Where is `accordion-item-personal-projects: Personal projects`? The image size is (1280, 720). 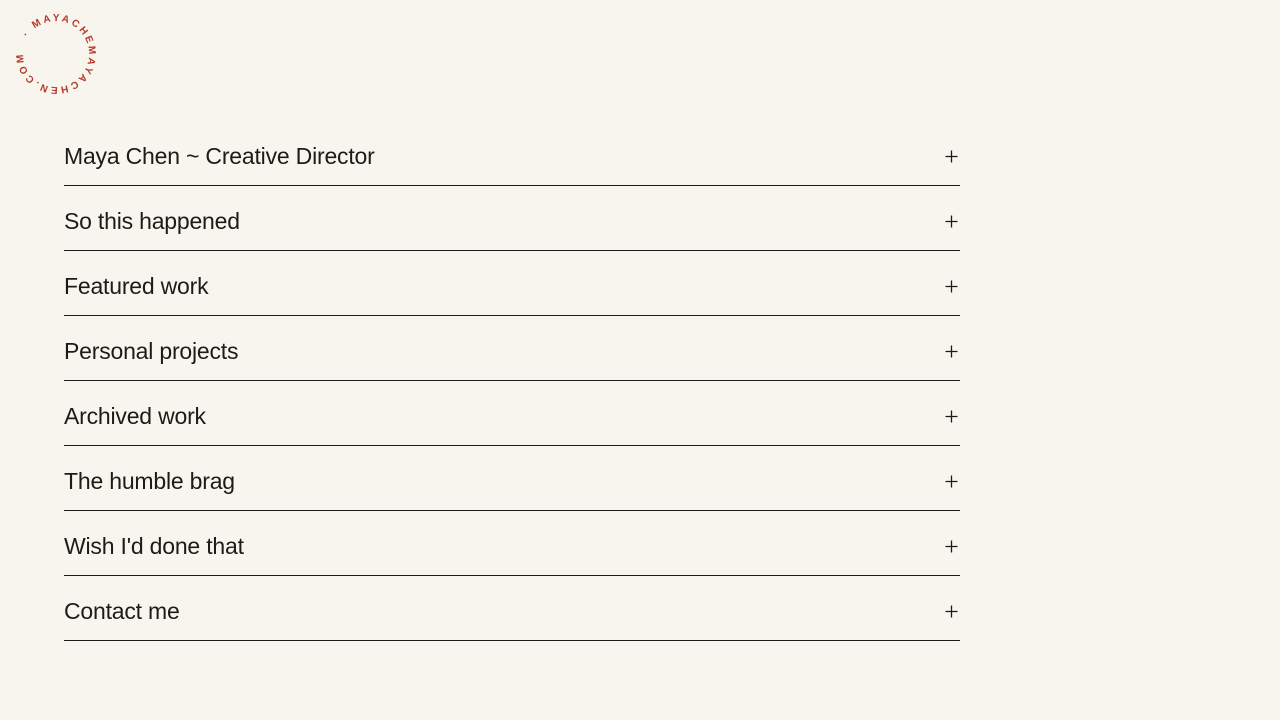 accordion-item-personal-projects: Personal projects is located at coordinates (512, 348).